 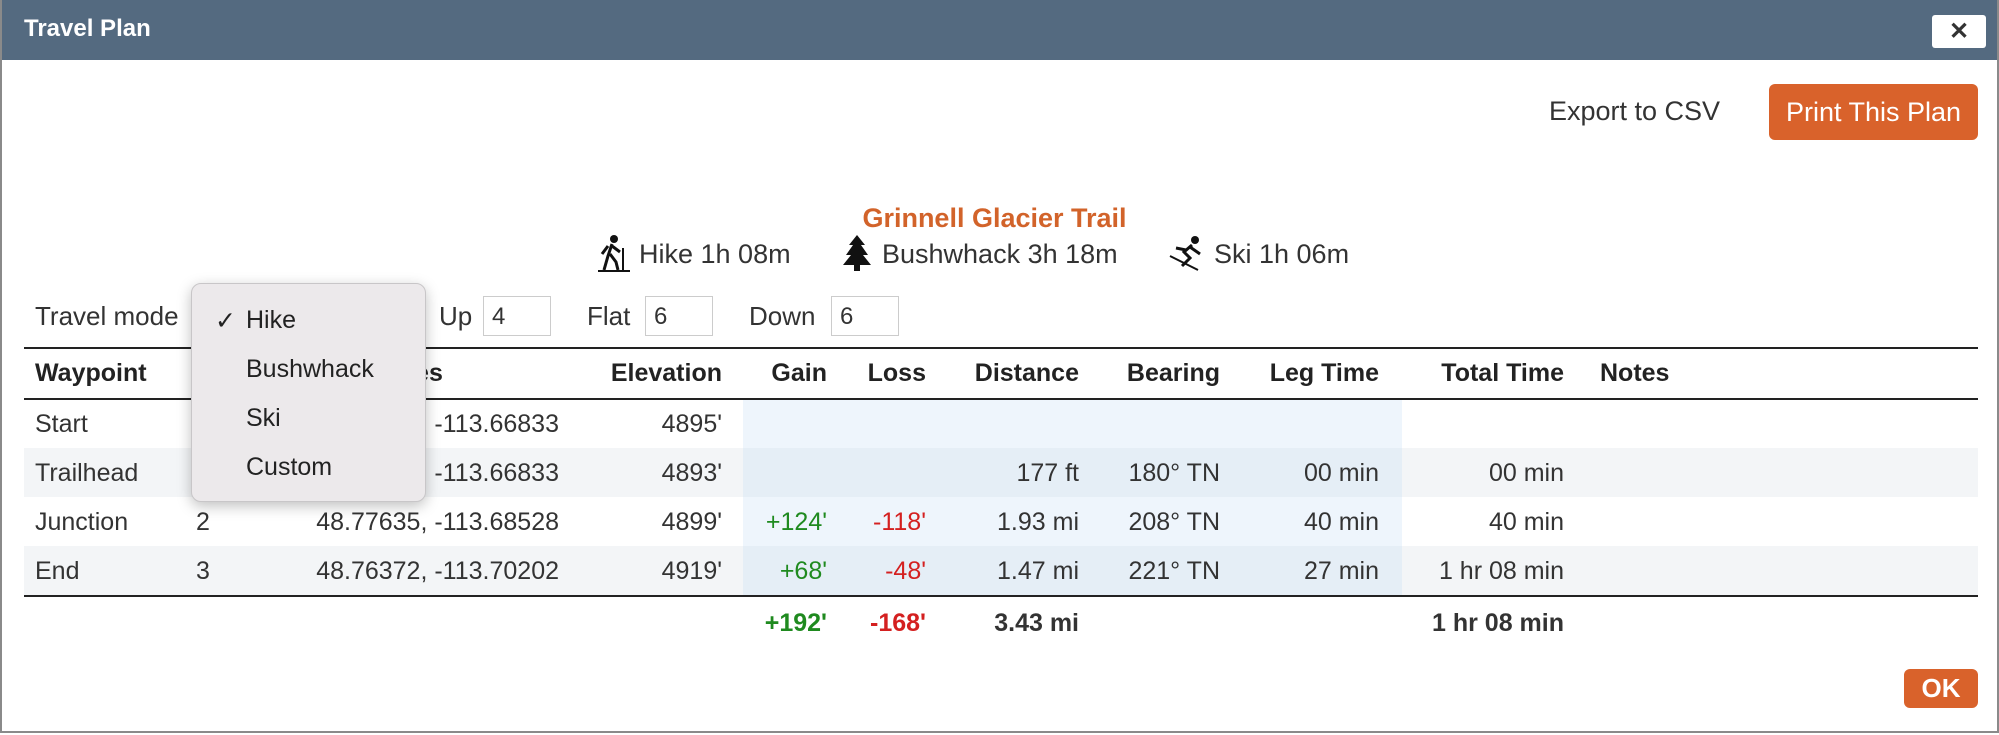 I want to click on column-header: Notes, so click(x=1635, y=373).